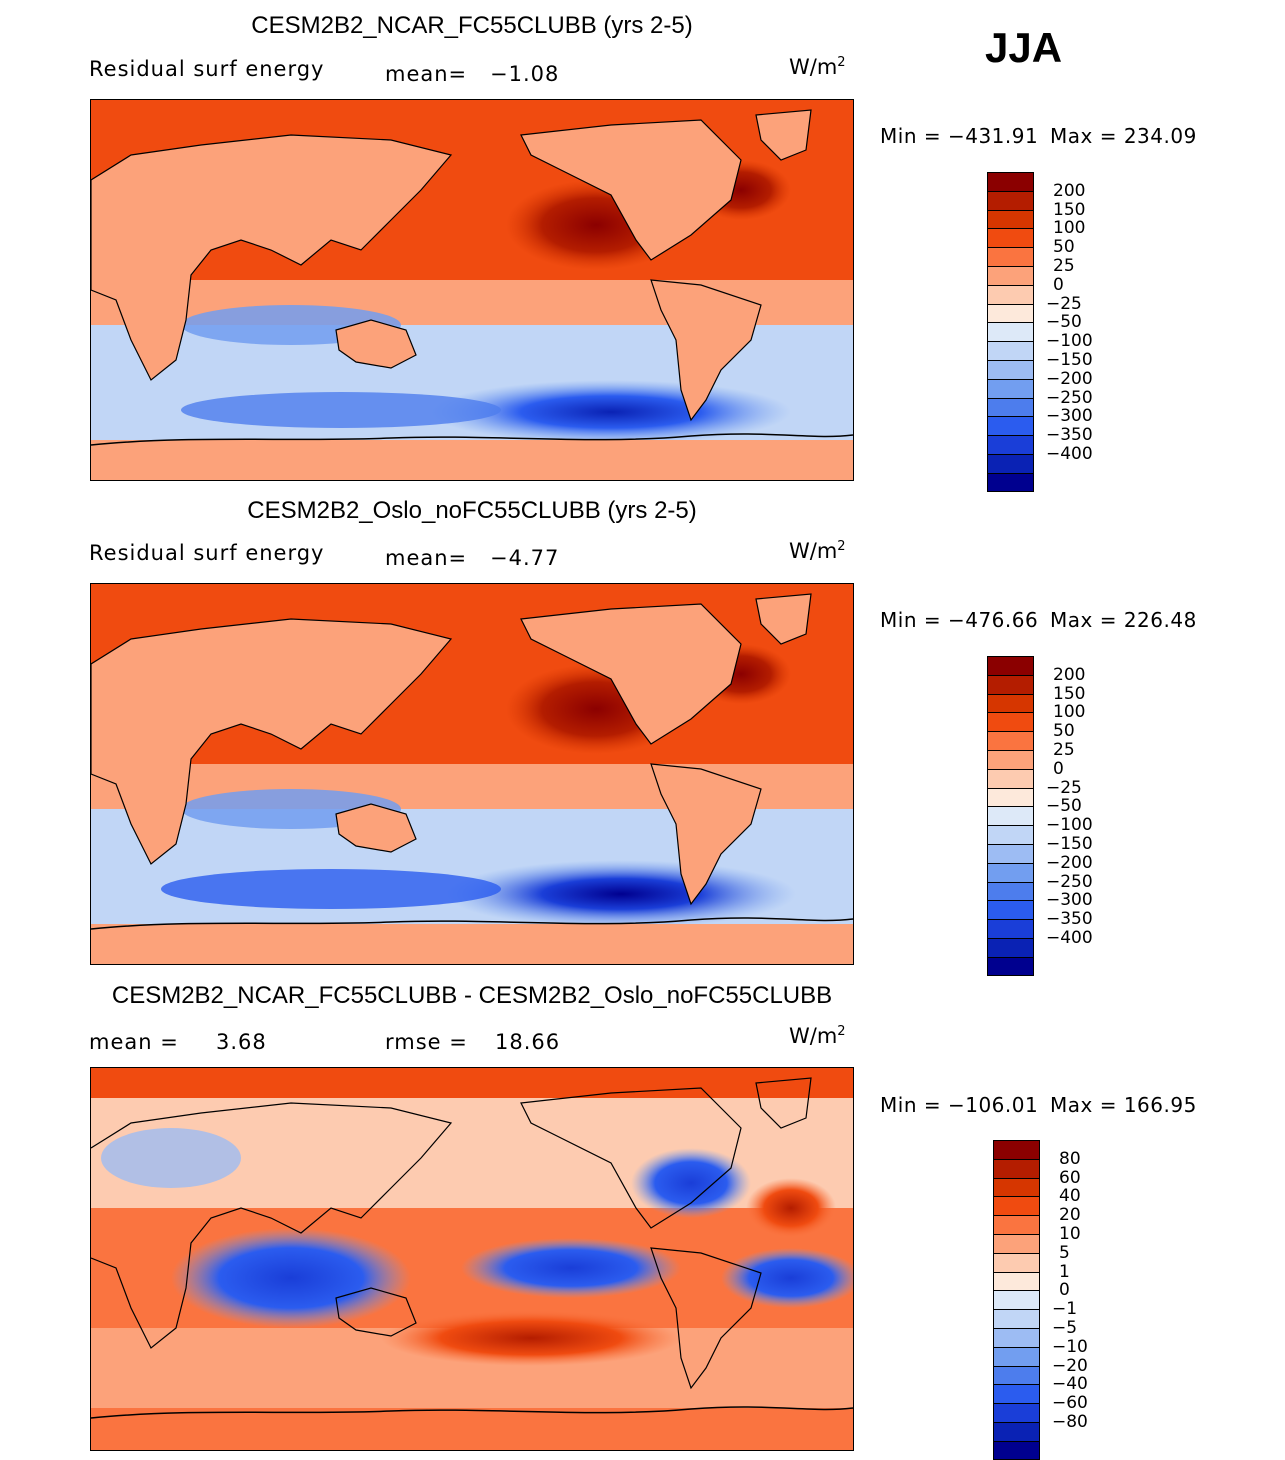  What do you see at coordinates (571, 1268) in the screenshot?
I see `pacific-negative` at bounding box center [571, 1268].